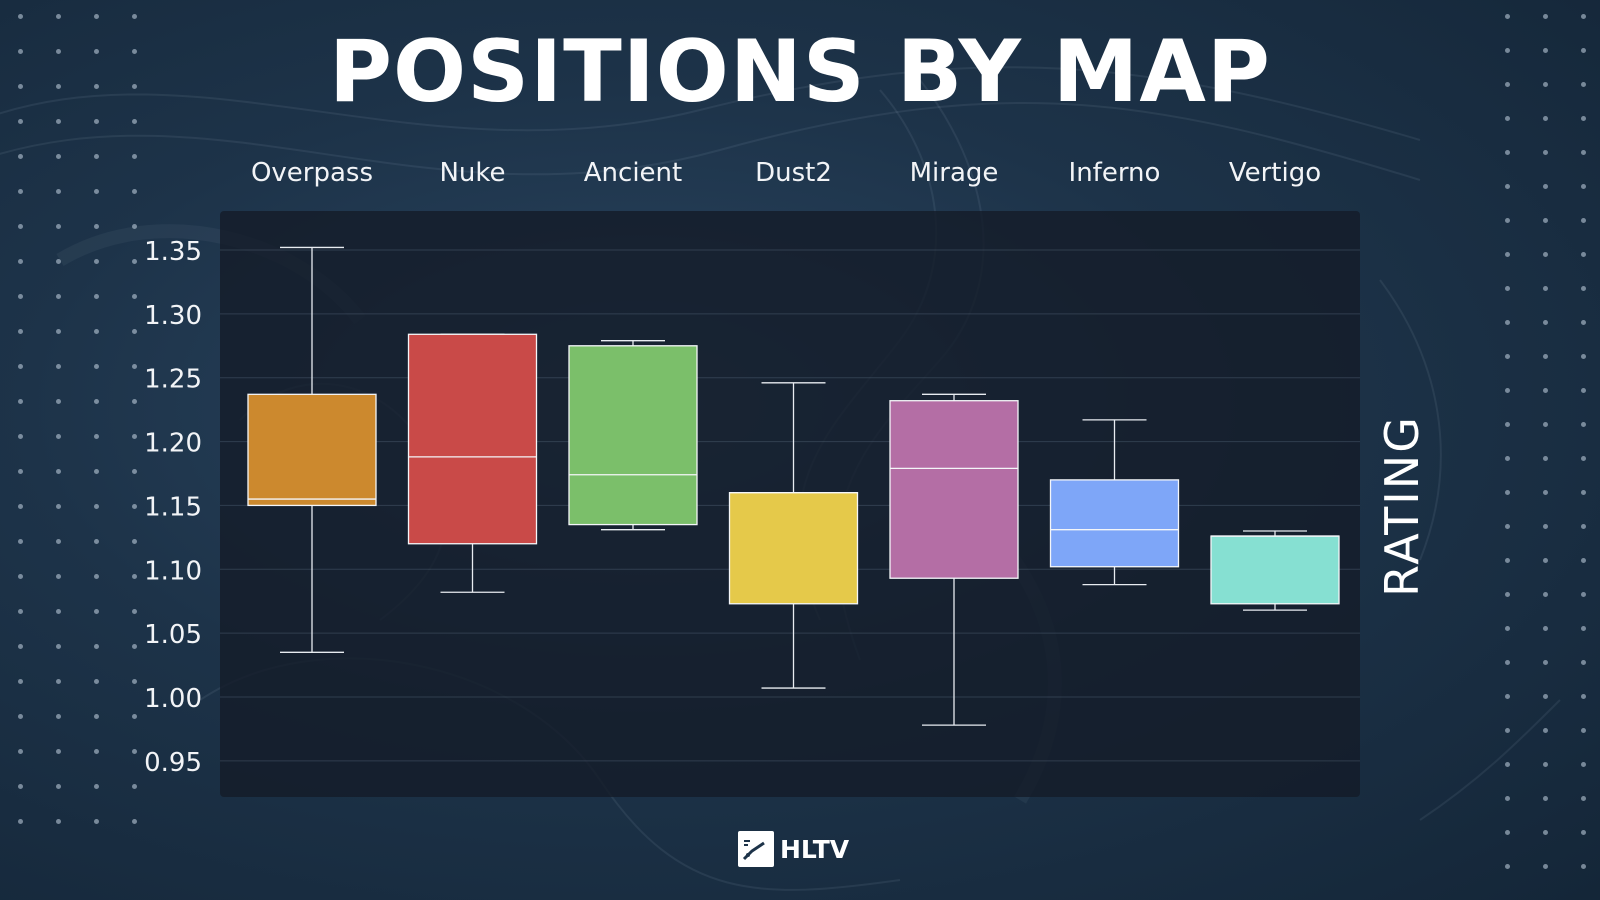  I want to click on box-overpass, so click(312, 450).